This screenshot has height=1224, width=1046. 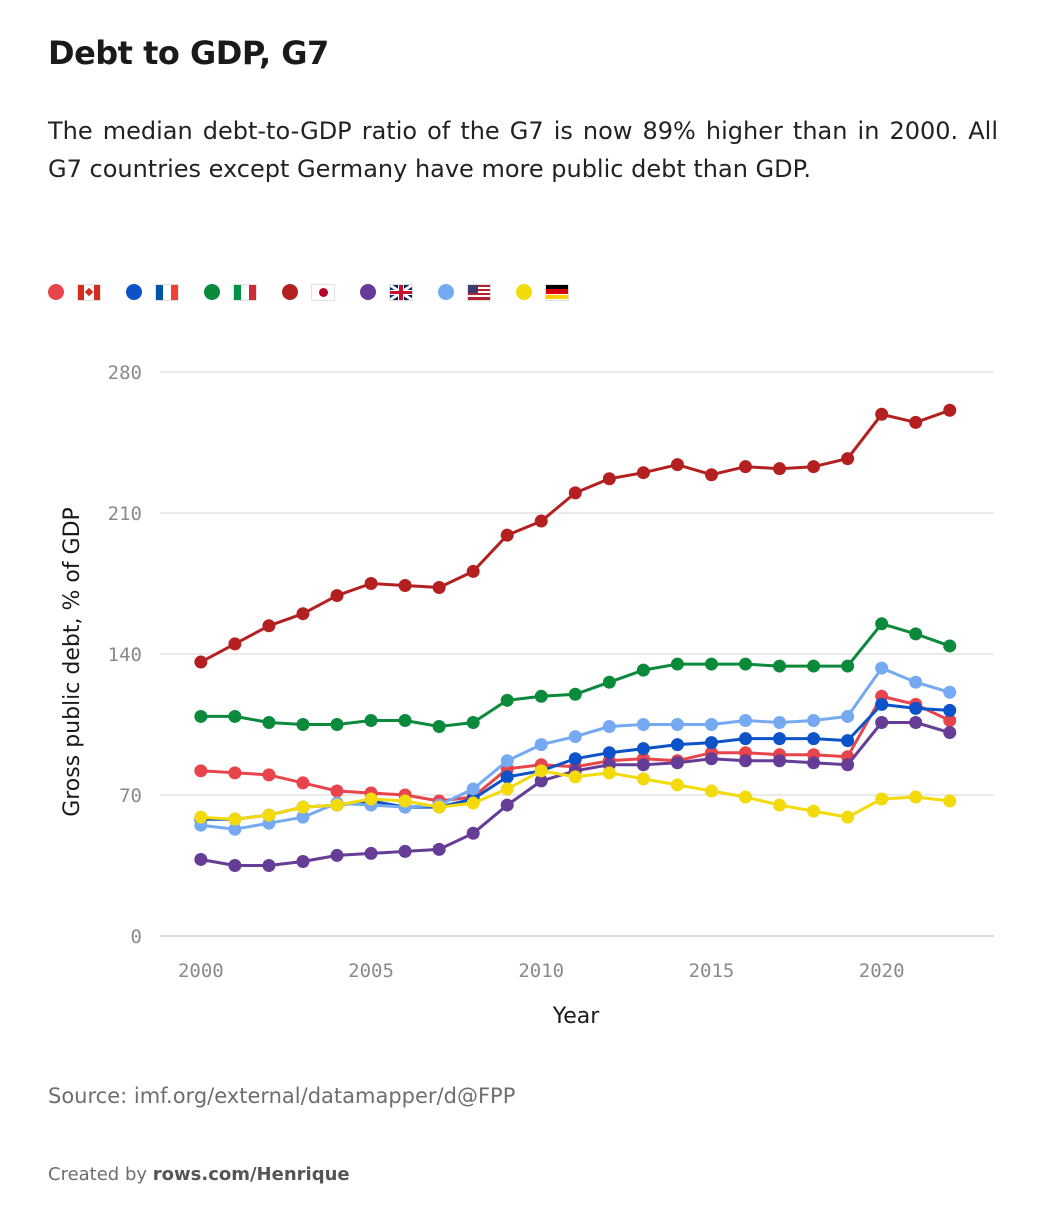 I want to click on data-point-de-2000, so click(x=201, y=817).